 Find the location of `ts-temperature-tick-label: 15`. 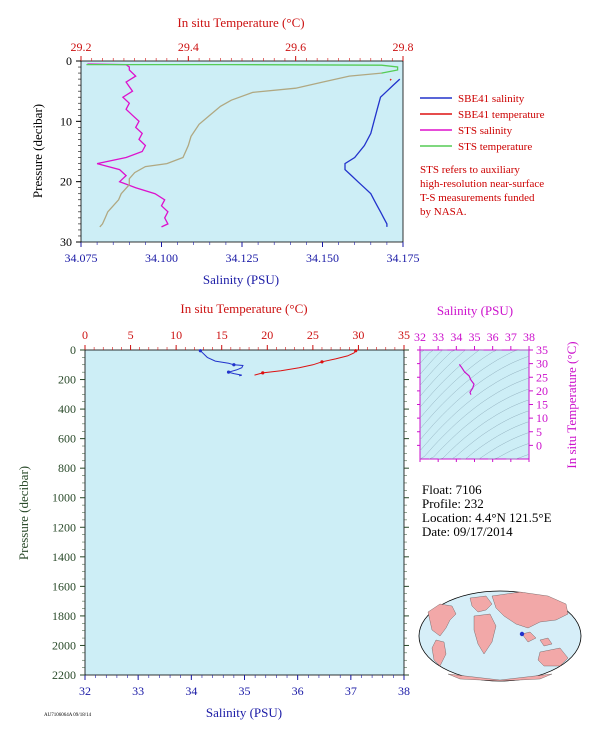

ts-temperature-tick-label: 15 is located at coordinates (542, 405).